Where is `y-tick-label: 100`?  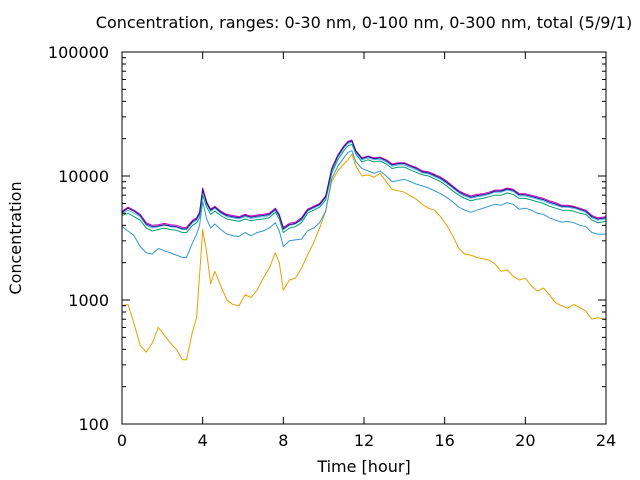
y-tick-label: 100 is located at coordinates (93, 424).